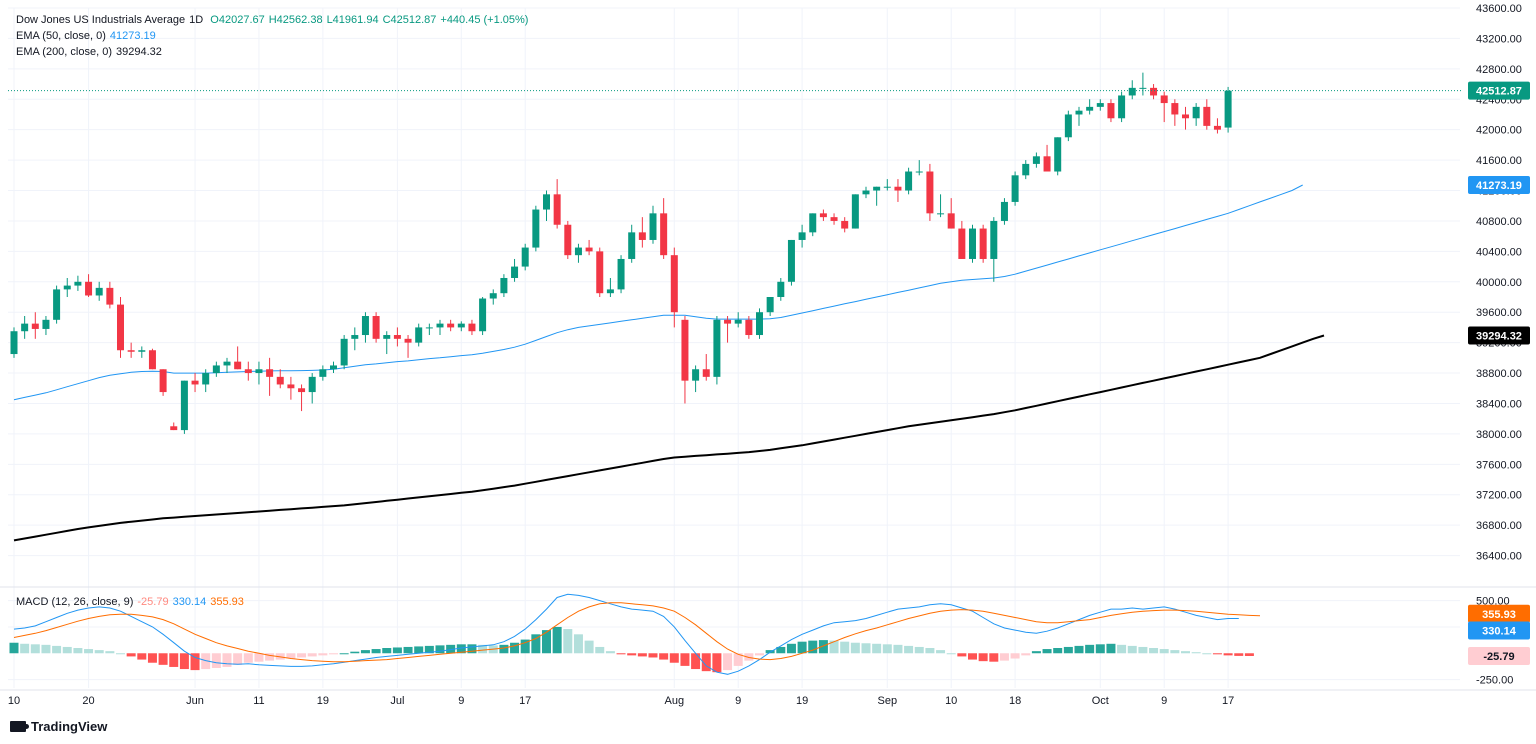  What do you see at coordinates (274, 52) in the screenshot?
I see `ema200-legend: EMA (200, close, 0) 39294.32` at bounding box center [274, 52].